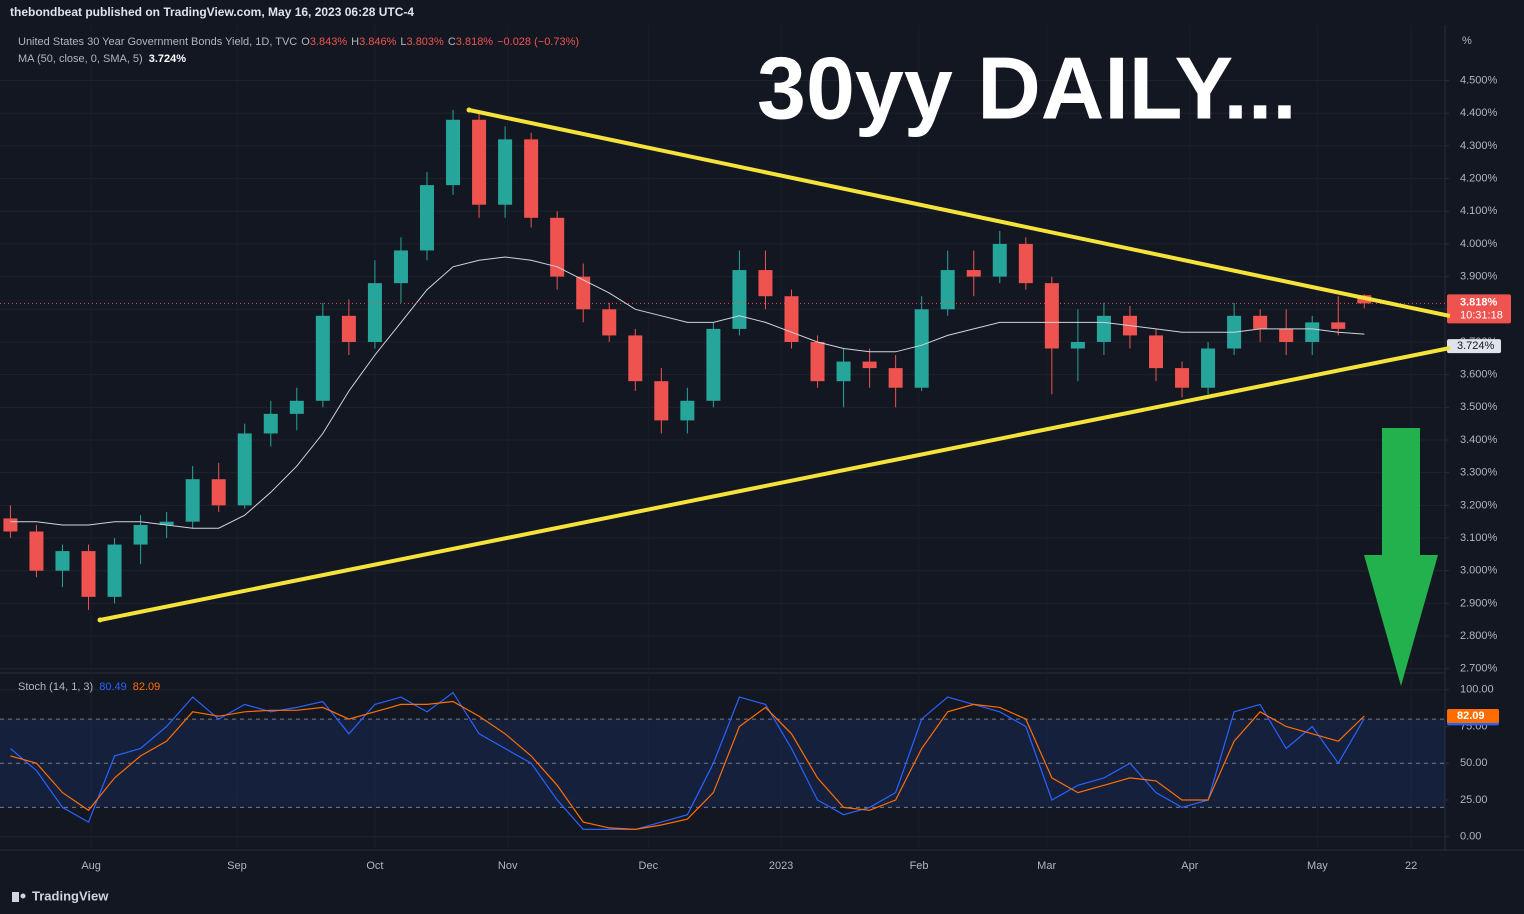  I want to click on price-tag-box, so click(1479, 309).